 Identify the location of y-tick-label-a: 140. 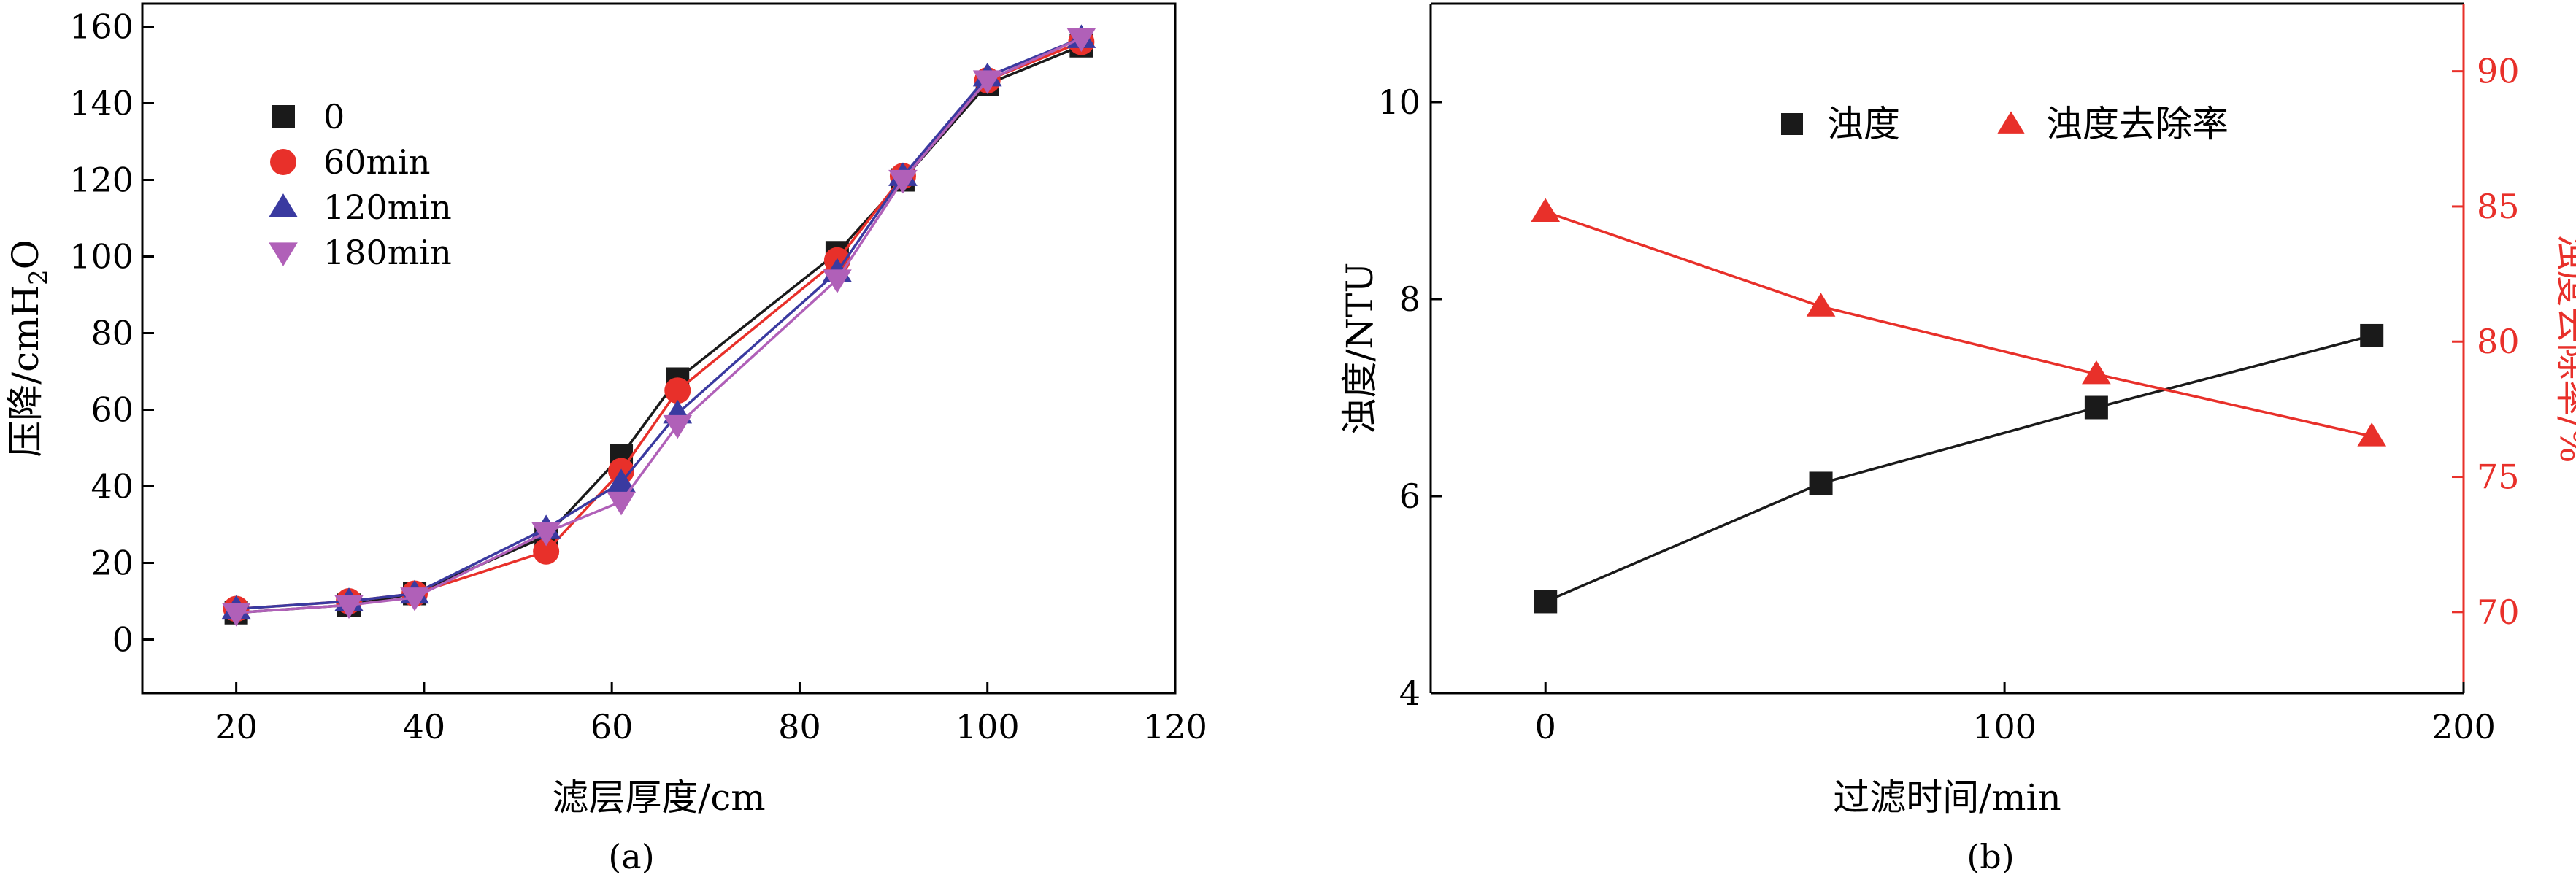
(101, 103).